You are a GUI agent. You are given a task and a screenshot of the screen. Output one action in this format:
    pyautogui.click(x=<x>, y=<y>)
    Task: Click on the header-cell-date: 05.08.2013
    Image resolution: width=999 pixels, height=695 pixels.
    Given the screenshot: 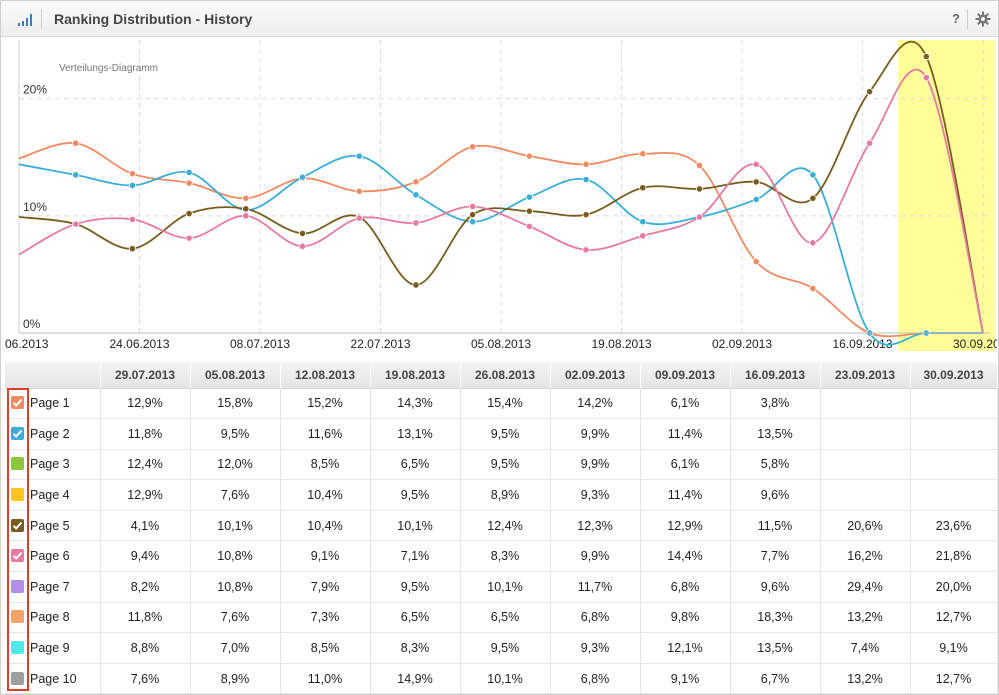 What is the action you would take?
    pyautogui.click(x=235, y=375)
    